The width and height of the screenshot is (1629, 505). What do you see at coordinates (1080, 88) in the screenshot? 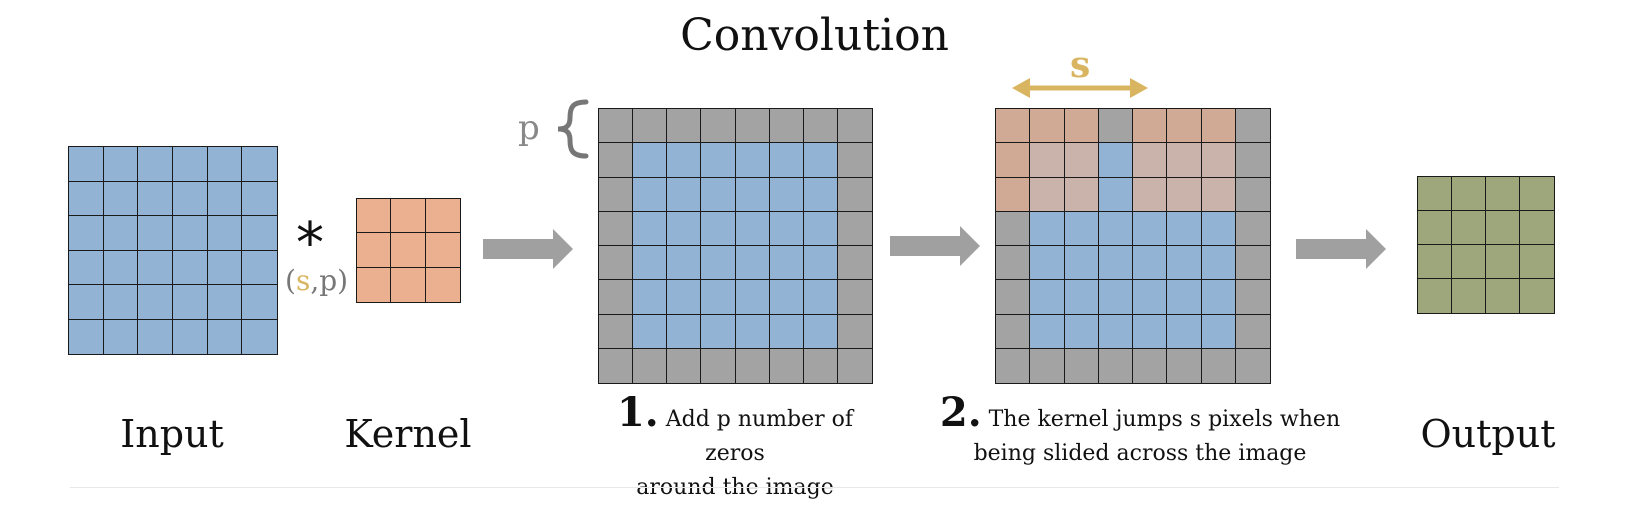
I see `double-arrow-icon` at bounding box center [1080, 88].